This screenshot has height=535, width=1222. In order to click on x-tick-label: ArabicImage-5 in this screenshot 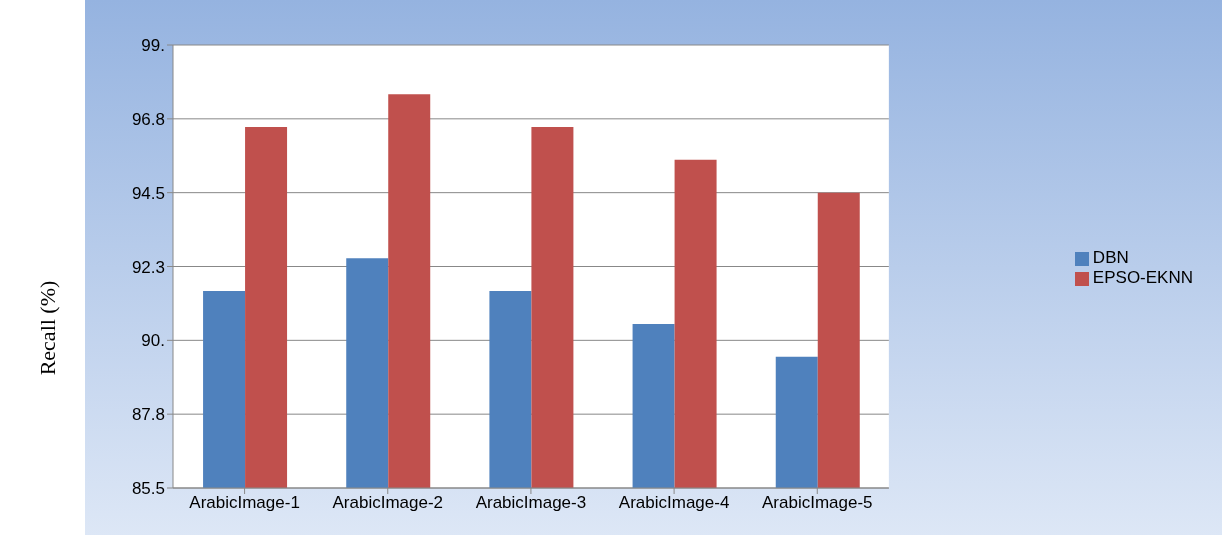, I will do `click(817, 503)`.